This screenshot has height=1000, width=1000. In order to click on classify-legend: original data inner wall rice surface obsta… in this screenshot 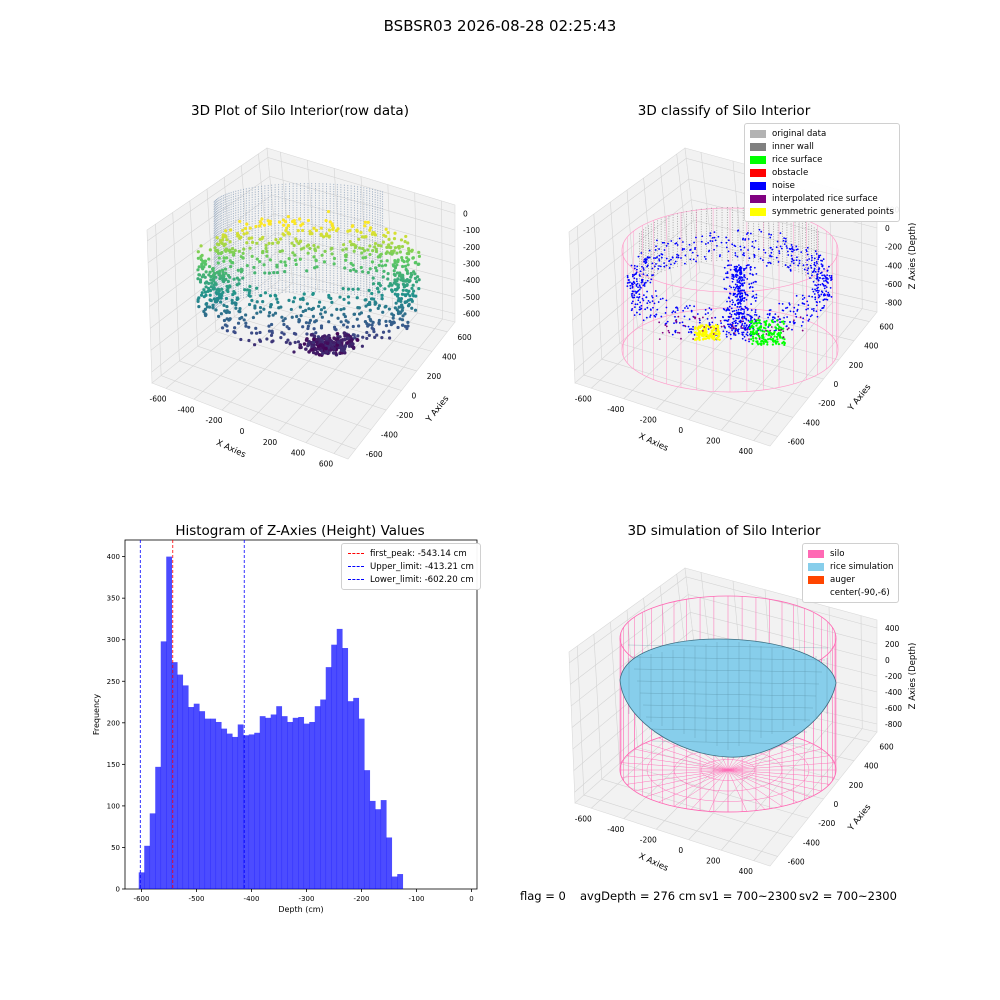, I will do `click(822, 172)`.